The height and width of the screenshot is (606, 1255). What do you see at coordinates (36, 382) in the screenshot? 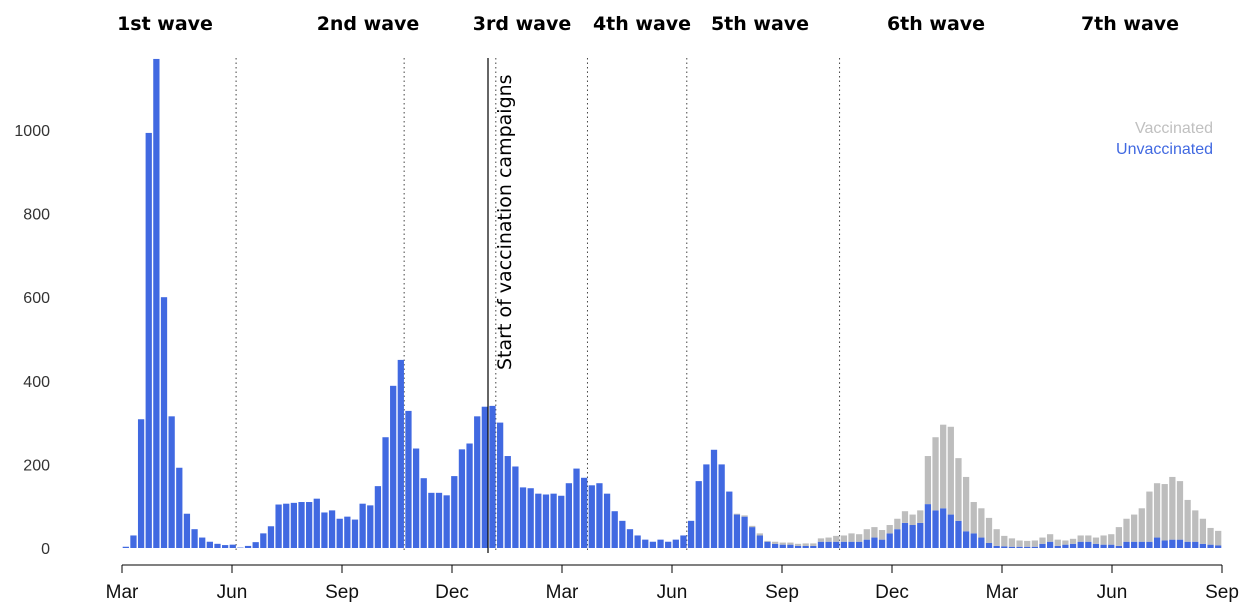
I see `y-tick-label: 400` at bounding box center [36, 382].